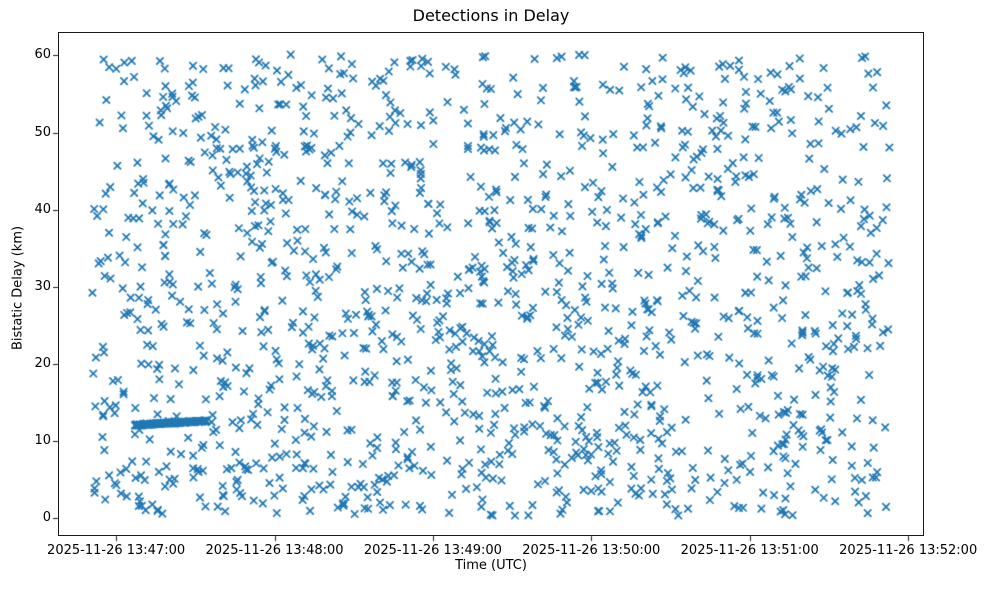  Describe the element at coordinates (42, 440) in the screenshot. I see `y-tick-label: 10` at that location.